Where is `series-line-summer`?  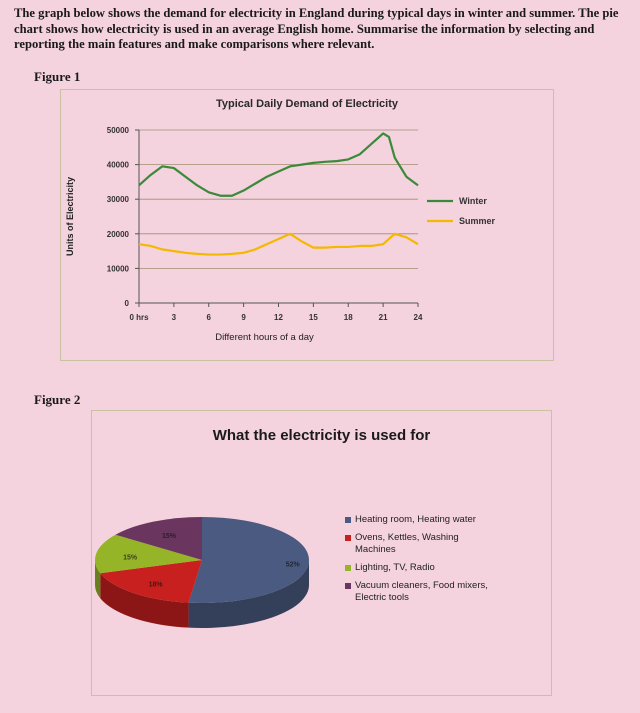
series-line-summer is located at coordinates (278, 244).